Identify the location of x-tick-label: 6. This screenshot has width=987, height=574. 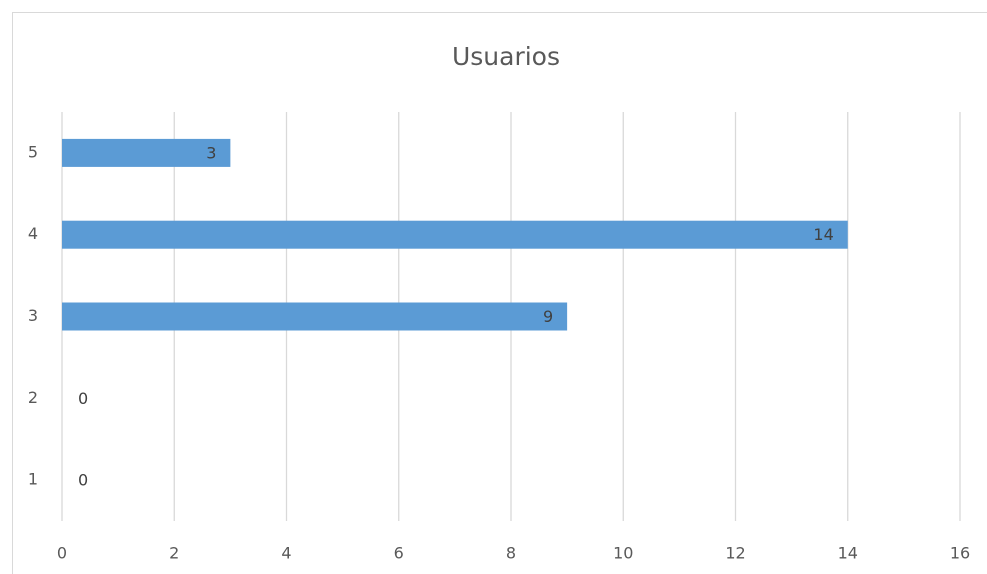
(399, 553).